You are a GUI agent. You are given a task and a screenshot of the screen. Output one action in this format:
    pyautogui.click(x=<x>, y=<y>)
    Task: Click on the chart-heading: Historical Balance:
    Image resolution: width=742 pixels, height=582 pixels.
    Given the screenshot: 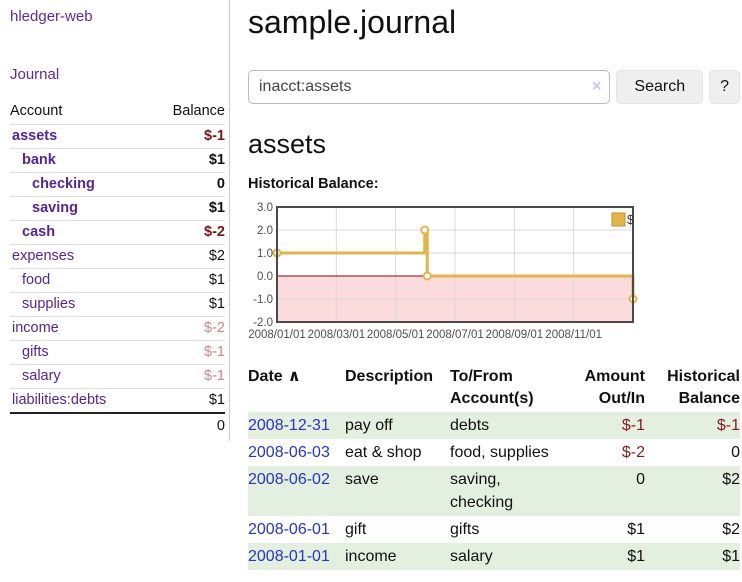 What is the action you would take?
    pyautogui.click(x=313, y=184)
    